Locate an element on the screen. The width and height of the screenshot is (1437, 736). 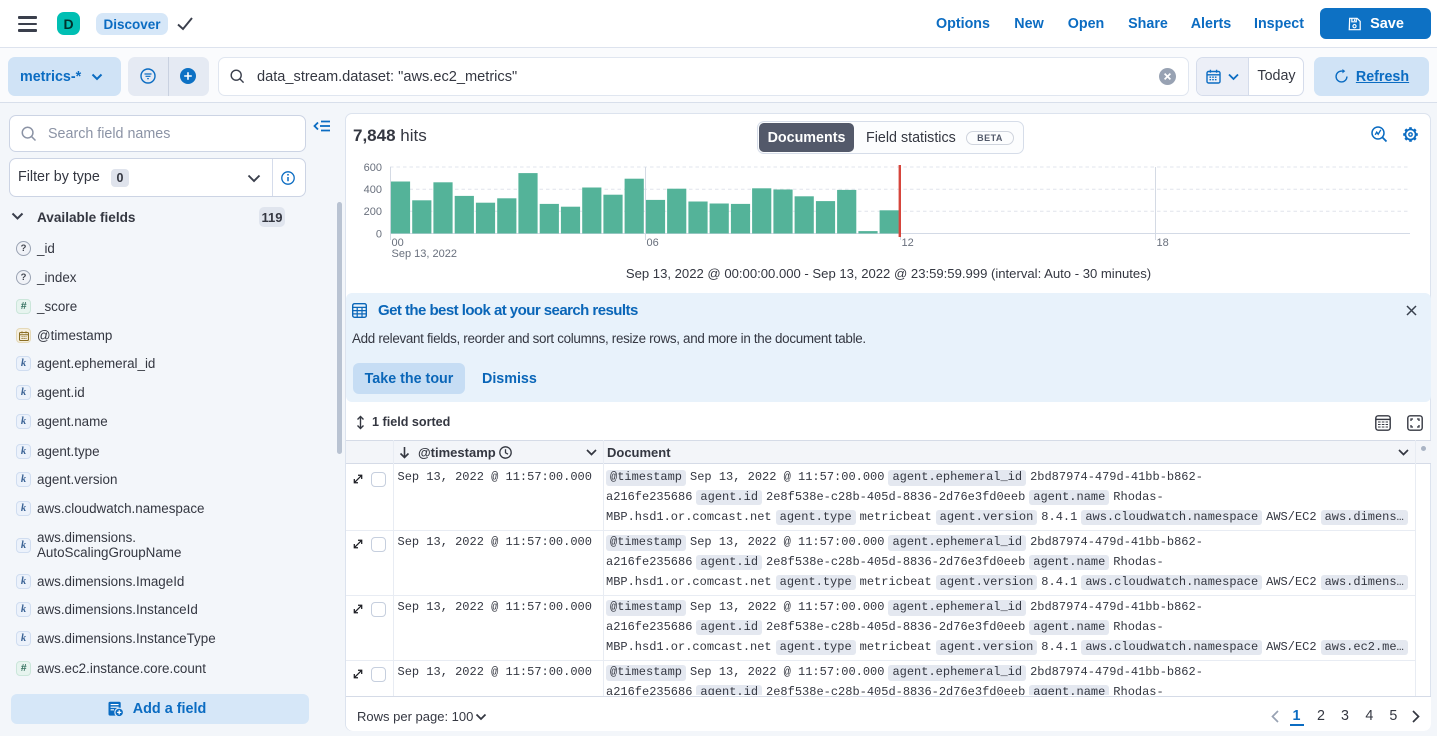
svg-text: Sep 13, 2022 is located at coordinates (424, 254).